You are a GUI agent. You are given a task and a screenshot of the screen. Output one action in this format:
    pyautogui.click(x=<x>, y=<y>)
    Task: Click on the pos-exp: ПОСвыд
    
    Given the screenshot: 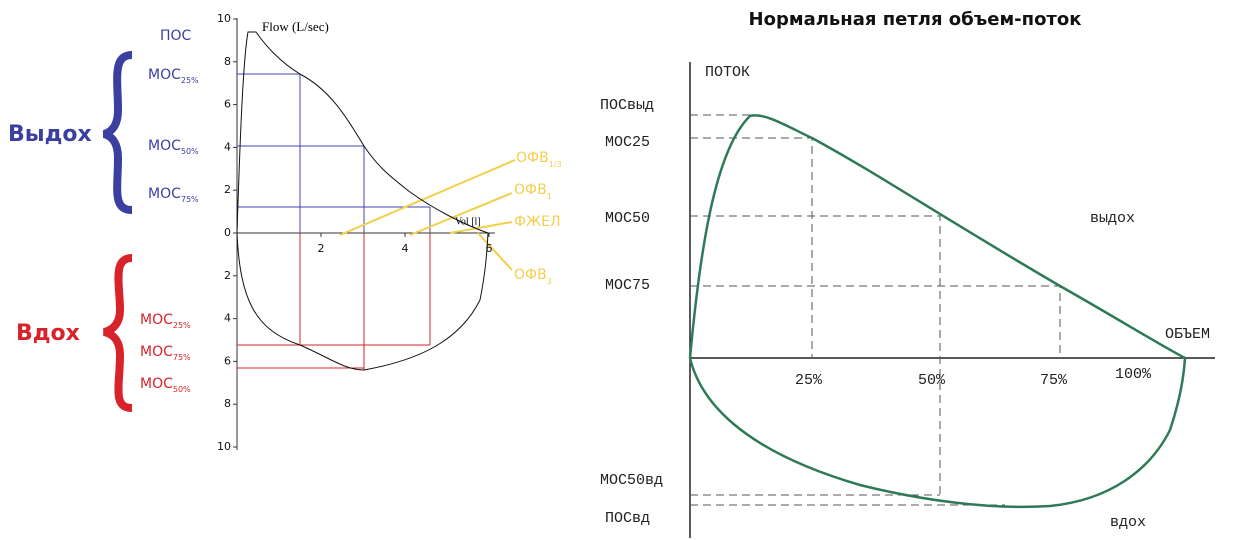 What is the action you would take?
    pyautogui.click(x=627, y=105)
    